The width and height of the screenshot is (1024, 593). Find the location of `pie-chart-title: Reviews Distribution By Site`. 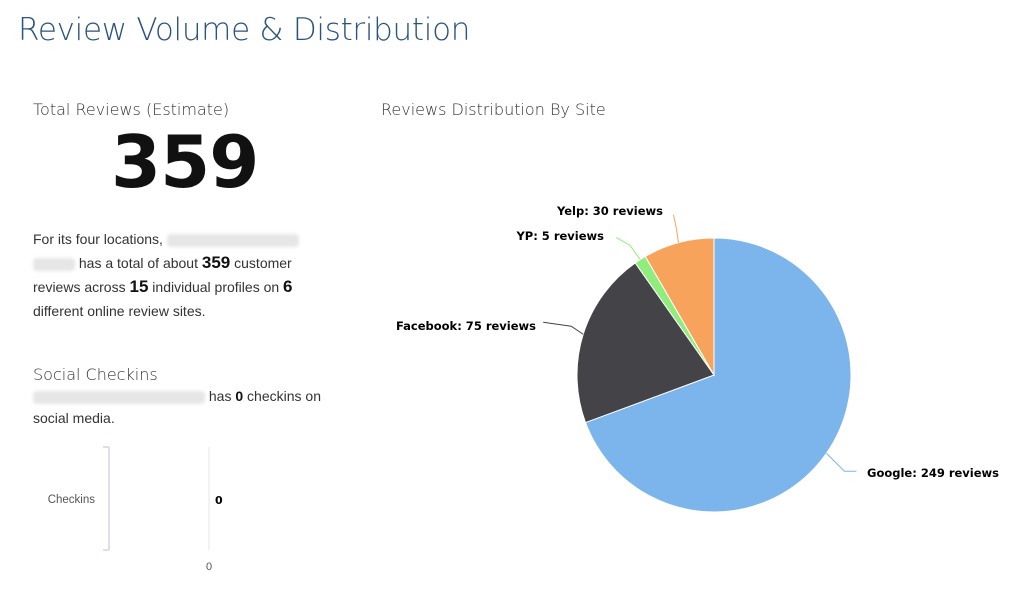

pie-chart-title: Reviews Distribution By Site is located at coordinates (493, 109).